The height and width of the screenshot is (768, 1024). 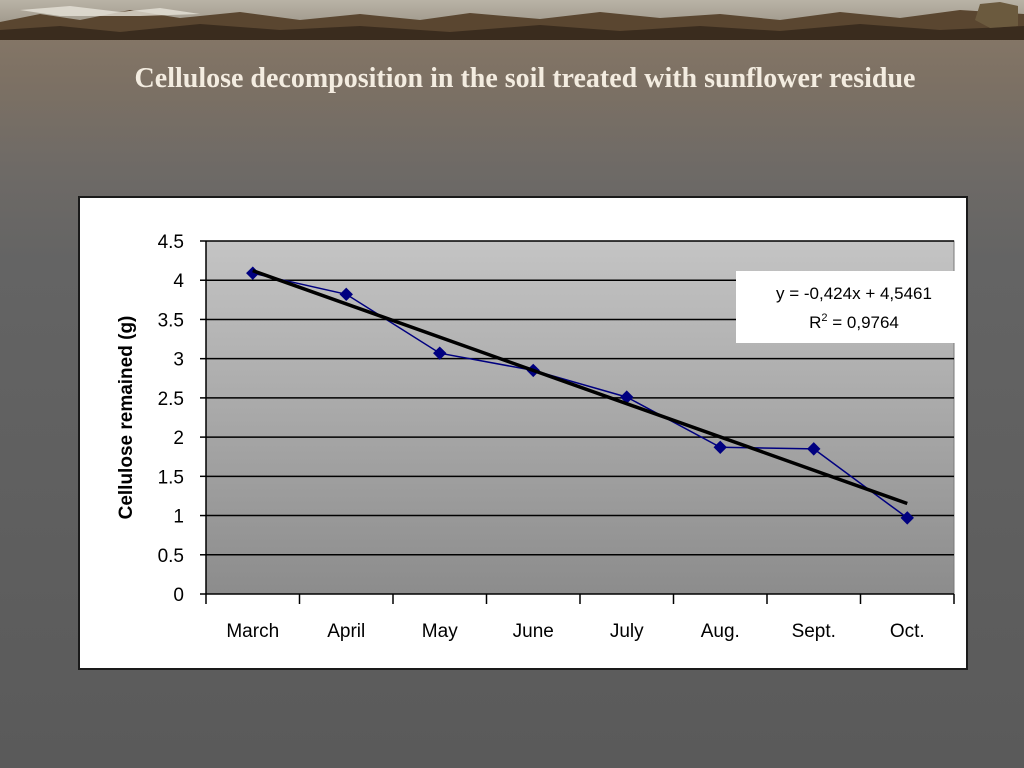 I want to click on x-tick-label: Aug., so click(x=720, y=631).